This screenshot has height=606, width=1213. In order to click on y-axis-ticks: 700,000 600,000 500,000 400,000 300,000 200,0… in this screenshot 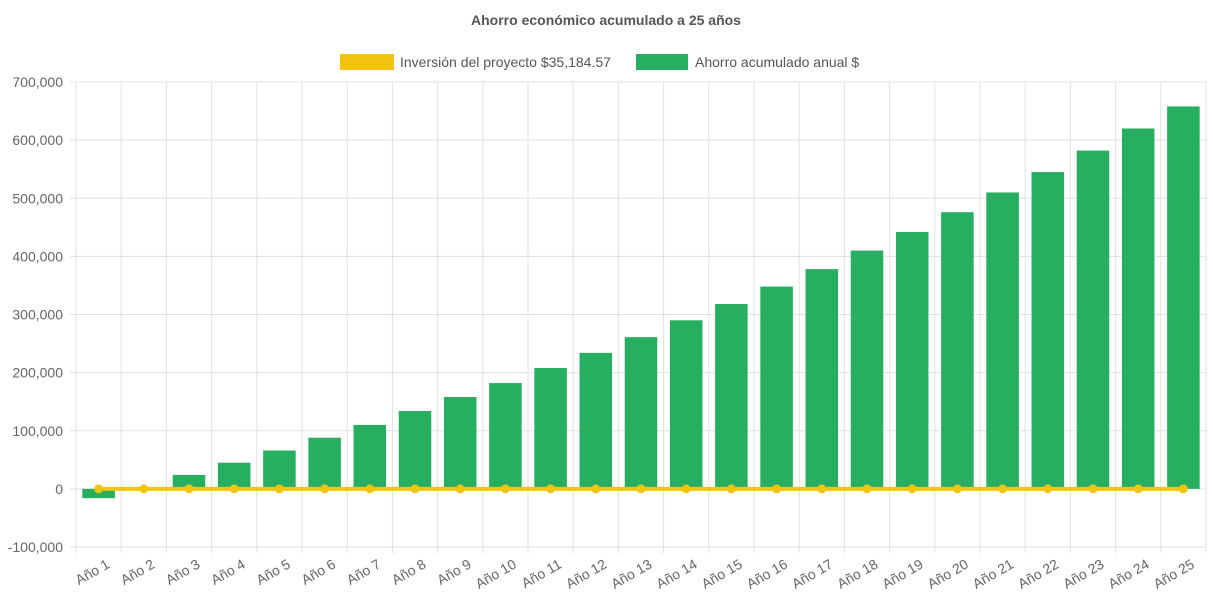, I will do `click(35, 314)`.